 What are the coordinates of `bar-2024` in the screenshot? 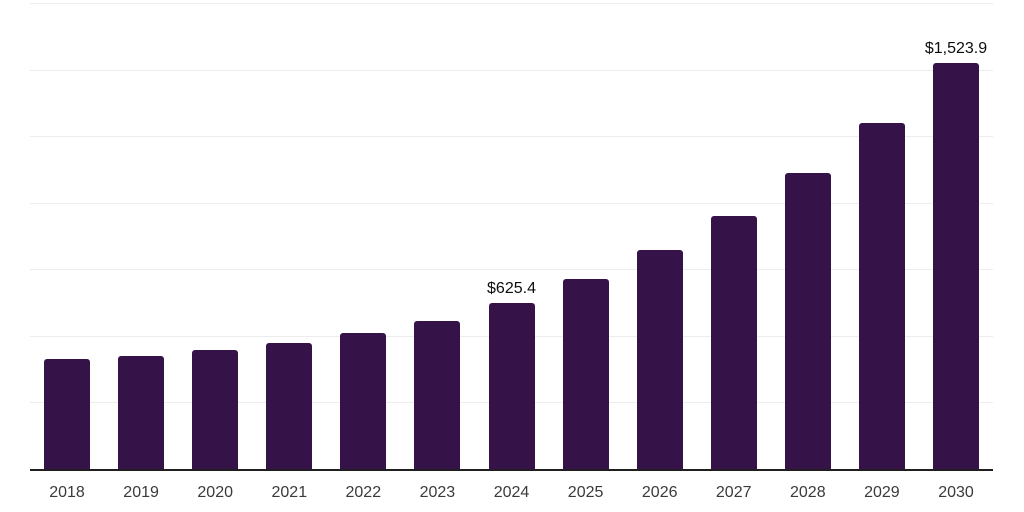 It's located at (511, 385).